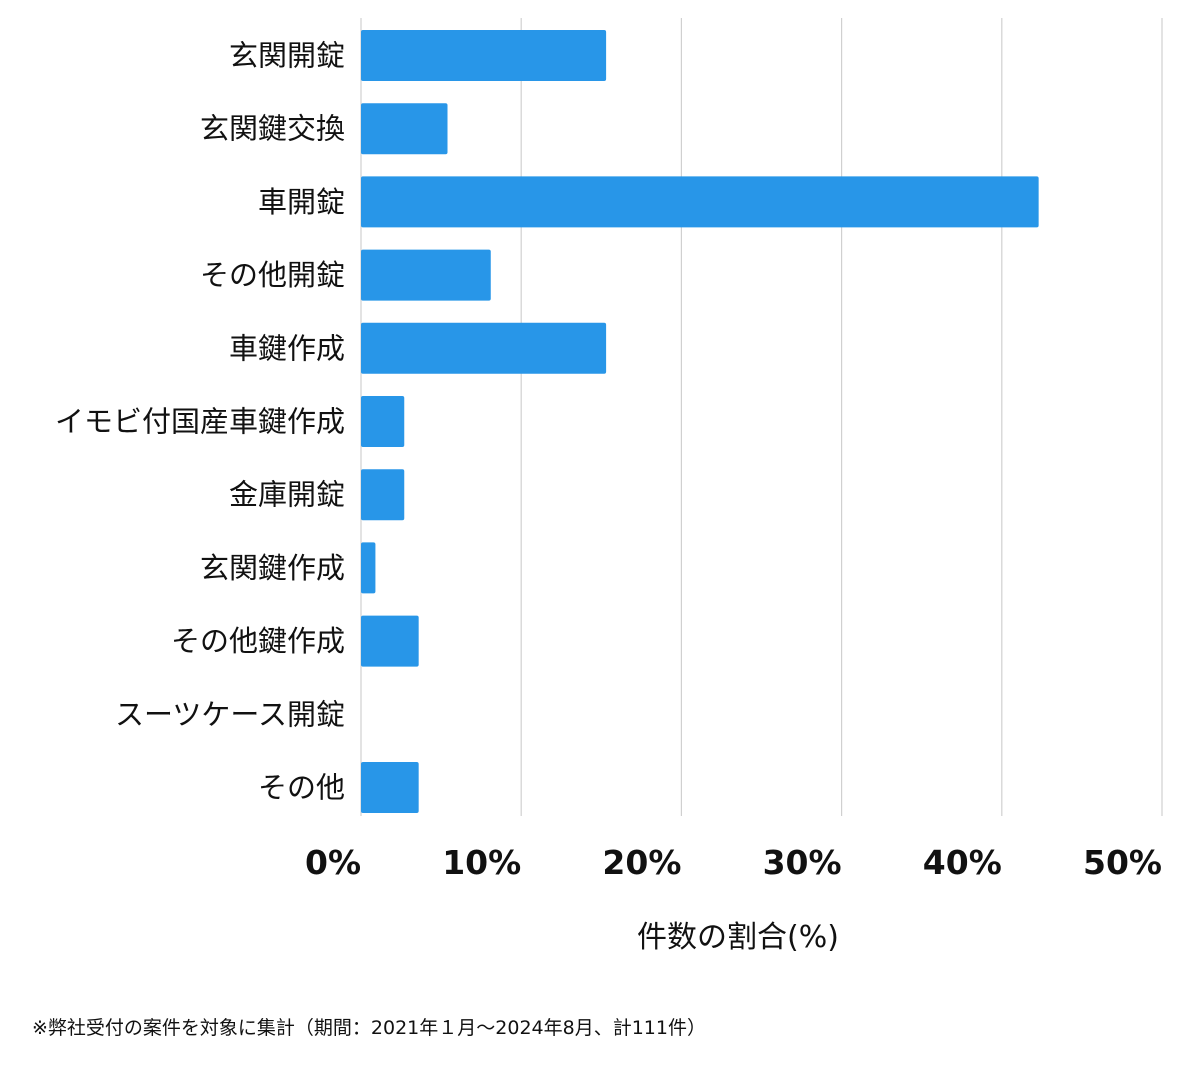  I want to click on tick-label-50: 50%, so click(1122, 862).